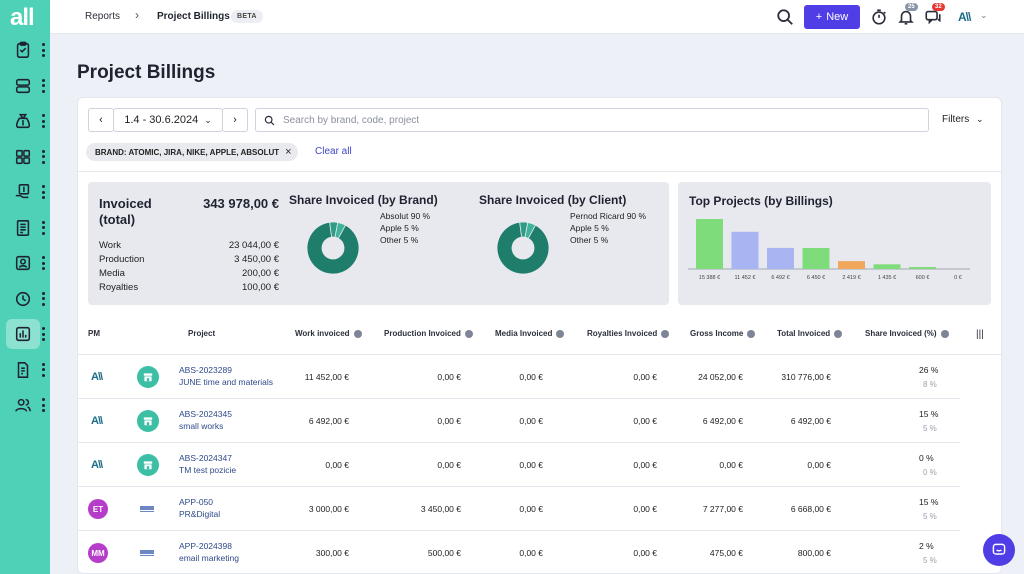 The height and width of the screenshot is (574, 1024). I want to click on invoiced-breakdown-row: Media 200,00 €, so click(189, 273).